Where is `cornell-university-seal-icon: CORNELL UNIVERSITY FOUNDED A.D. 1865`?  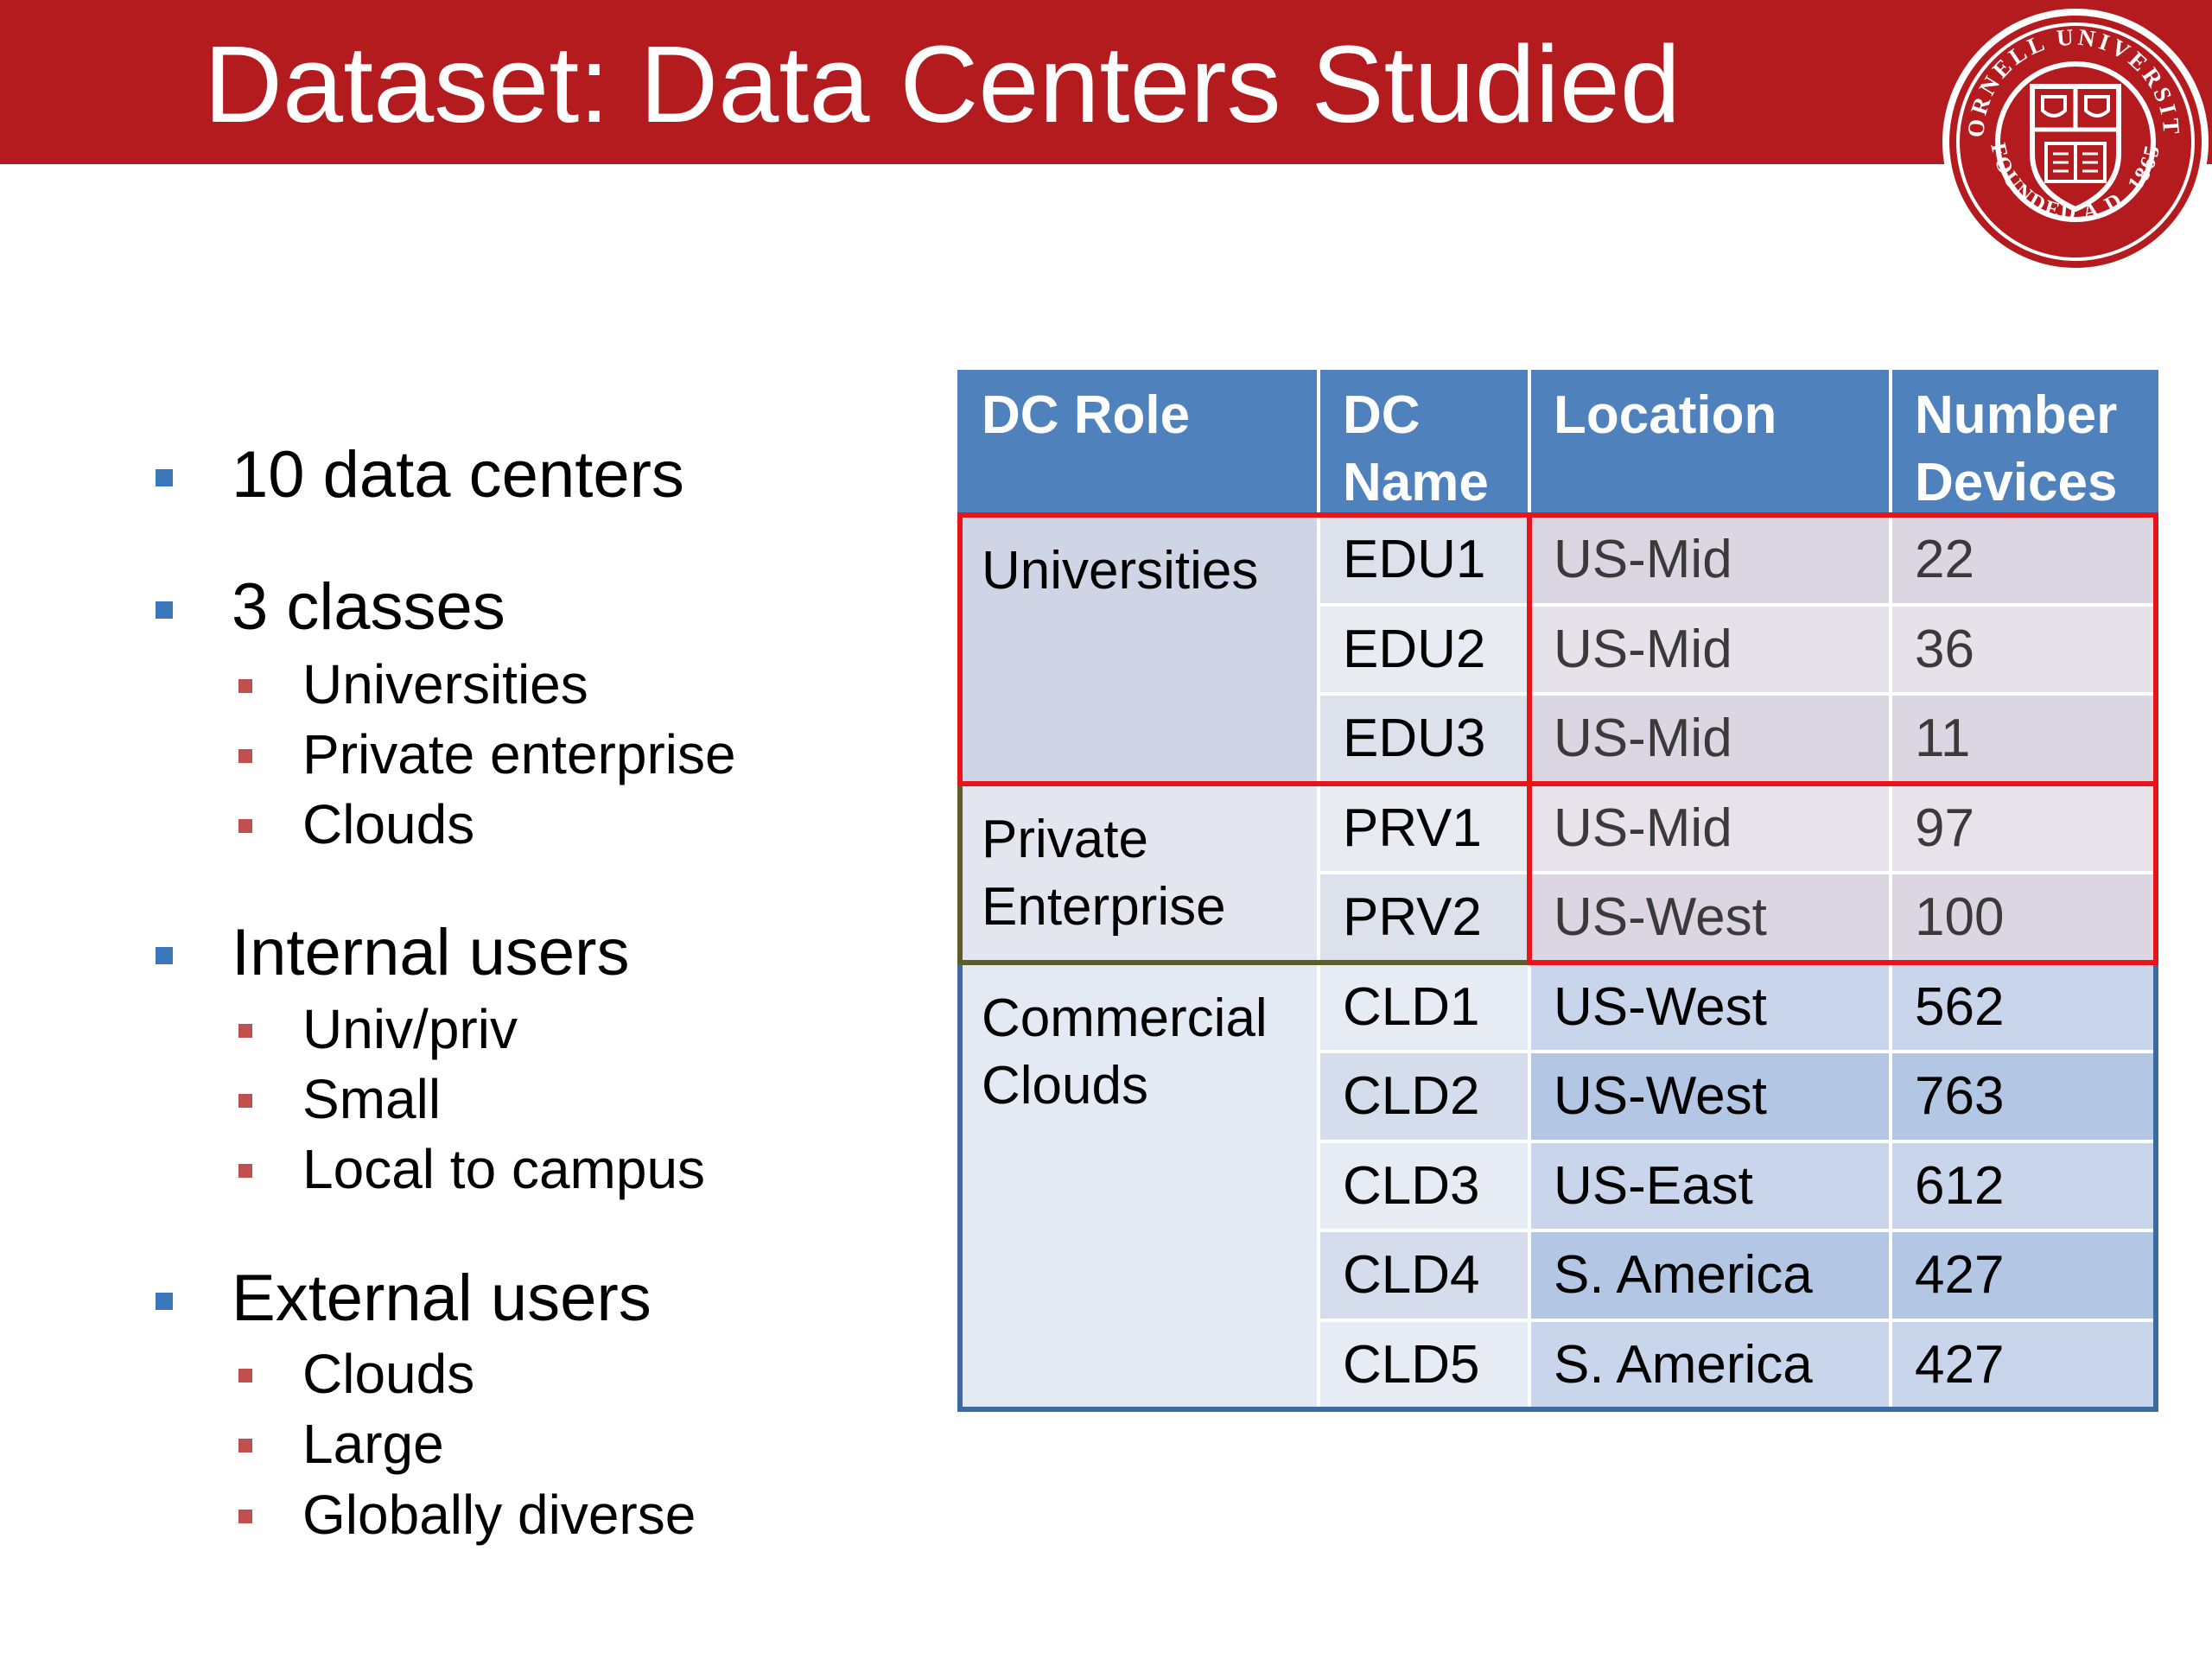 cornell-university-seal-icon: CORNELL UNIVERSITY FOUNDED A.D. 1865 is located at coordinates (2074, 140).